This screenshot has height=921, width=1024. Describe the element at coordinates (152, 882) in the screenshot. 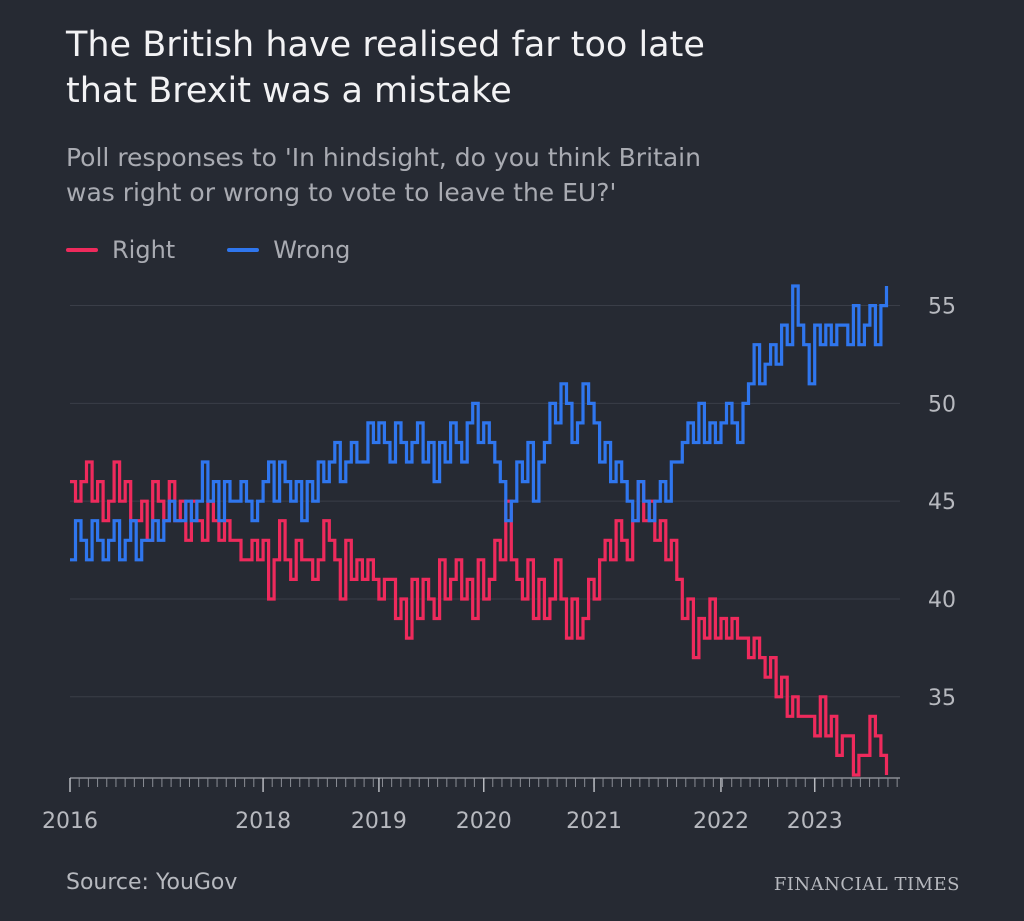

I see `source-note: Source: YouGov` at that location.